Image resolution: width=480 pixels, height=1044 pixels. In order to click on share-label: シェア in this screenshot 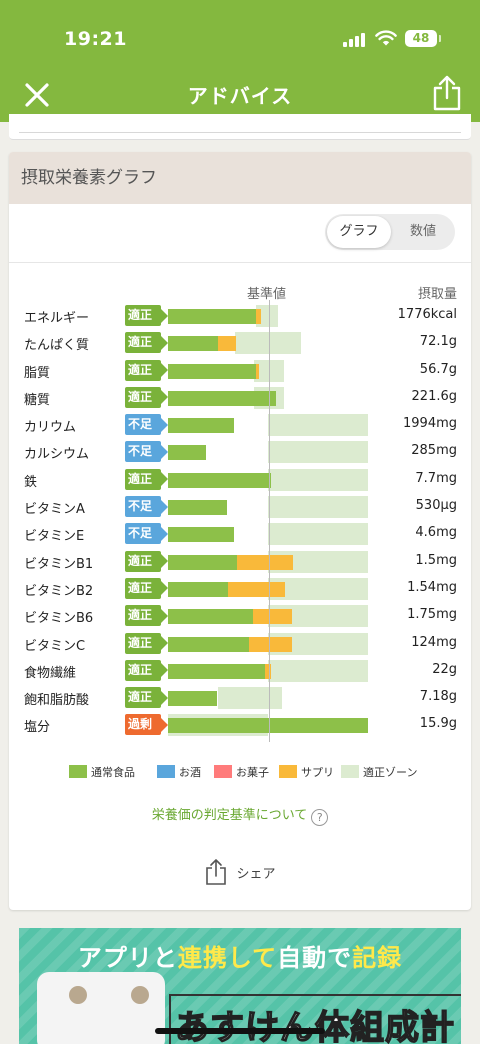, I will do `click(256, 874)`.